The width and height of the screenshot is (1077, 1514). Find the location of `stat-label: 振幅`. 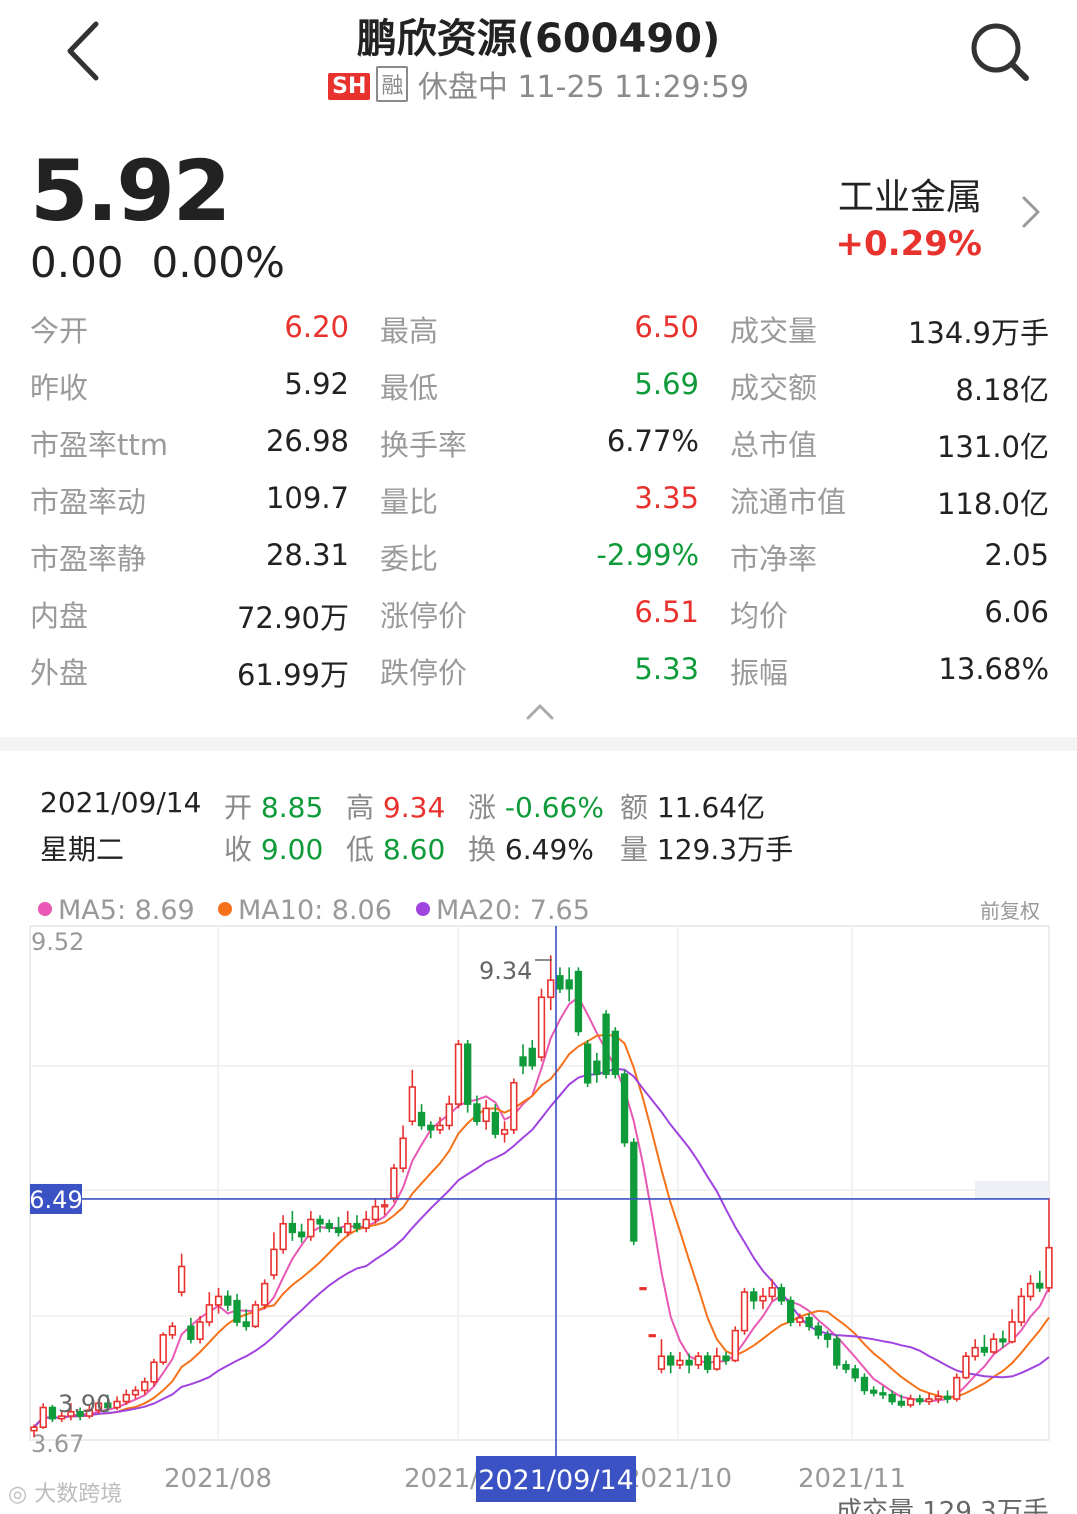

stat-label: 振幅 is located at coordinates (759, 673).